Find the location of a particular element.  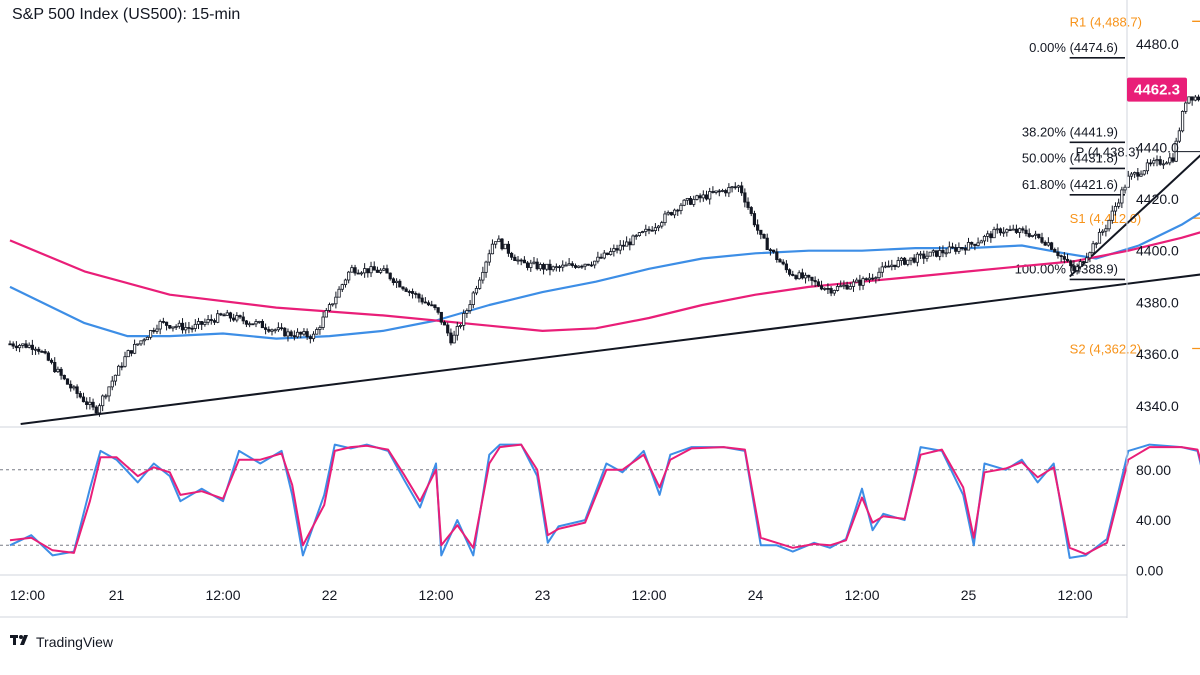

last-price-label: 4462.3 is located at coordinates (1157, 90).